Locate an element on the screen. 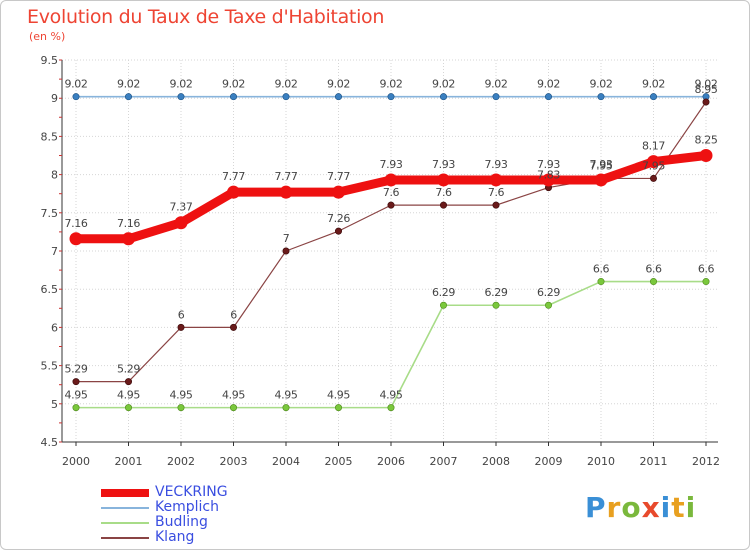  data-label-veckring: 7.16 is located at coordinates (128, 223).